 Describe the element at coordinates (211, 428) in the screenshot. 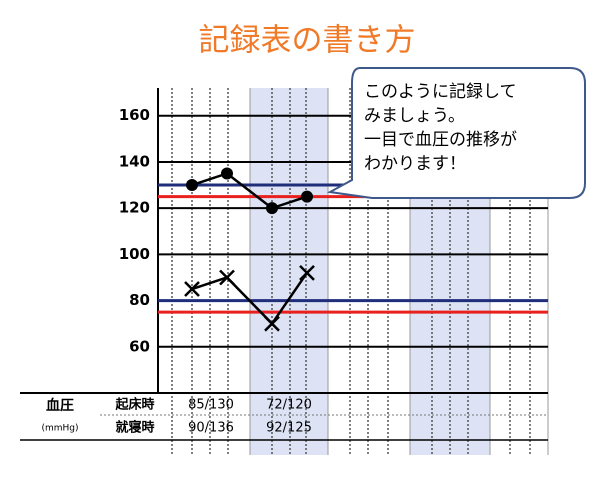

I see `table-cell: 90/136` at that location.